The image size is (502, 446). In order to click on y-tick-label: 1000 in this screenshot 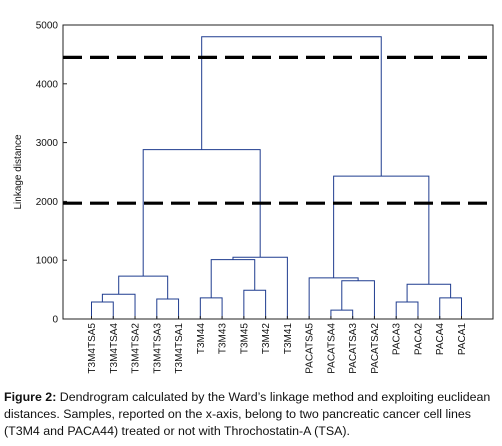, I will do `click(47, 261)`.